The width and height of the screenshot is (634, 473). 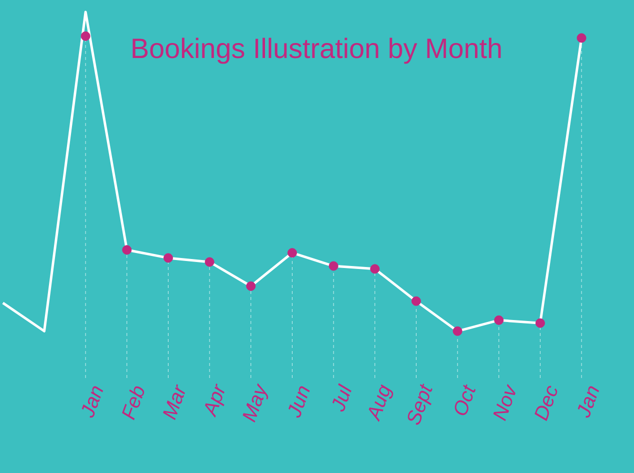 What do you see at coordinates (342, 397) in the screenshot?
I see `x-tick-label: Jul` at bounding box center [342, 397].